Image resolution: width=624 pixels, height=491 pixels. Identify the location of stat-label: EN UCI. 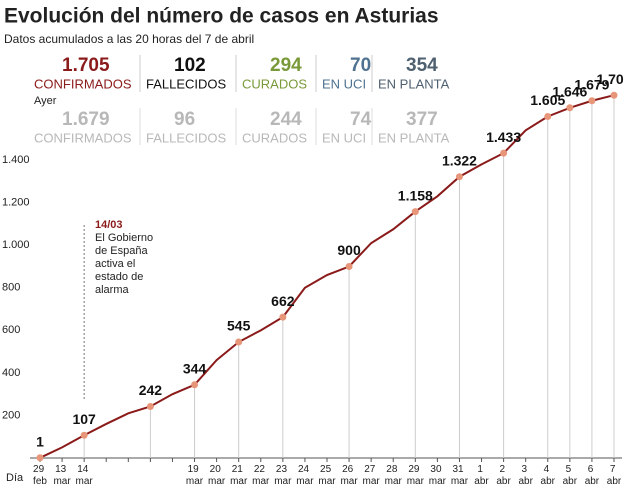
(344, 83).